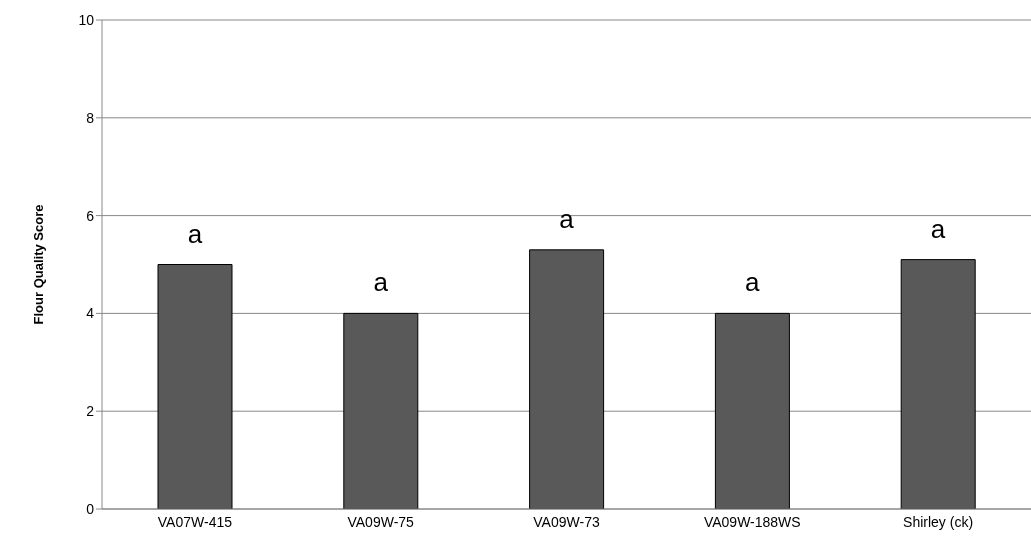 Image resolution: width=1031 pixels, height=557 pixels. I want to click on x-tick-label: VA09W-188WS, so click(752, 521).